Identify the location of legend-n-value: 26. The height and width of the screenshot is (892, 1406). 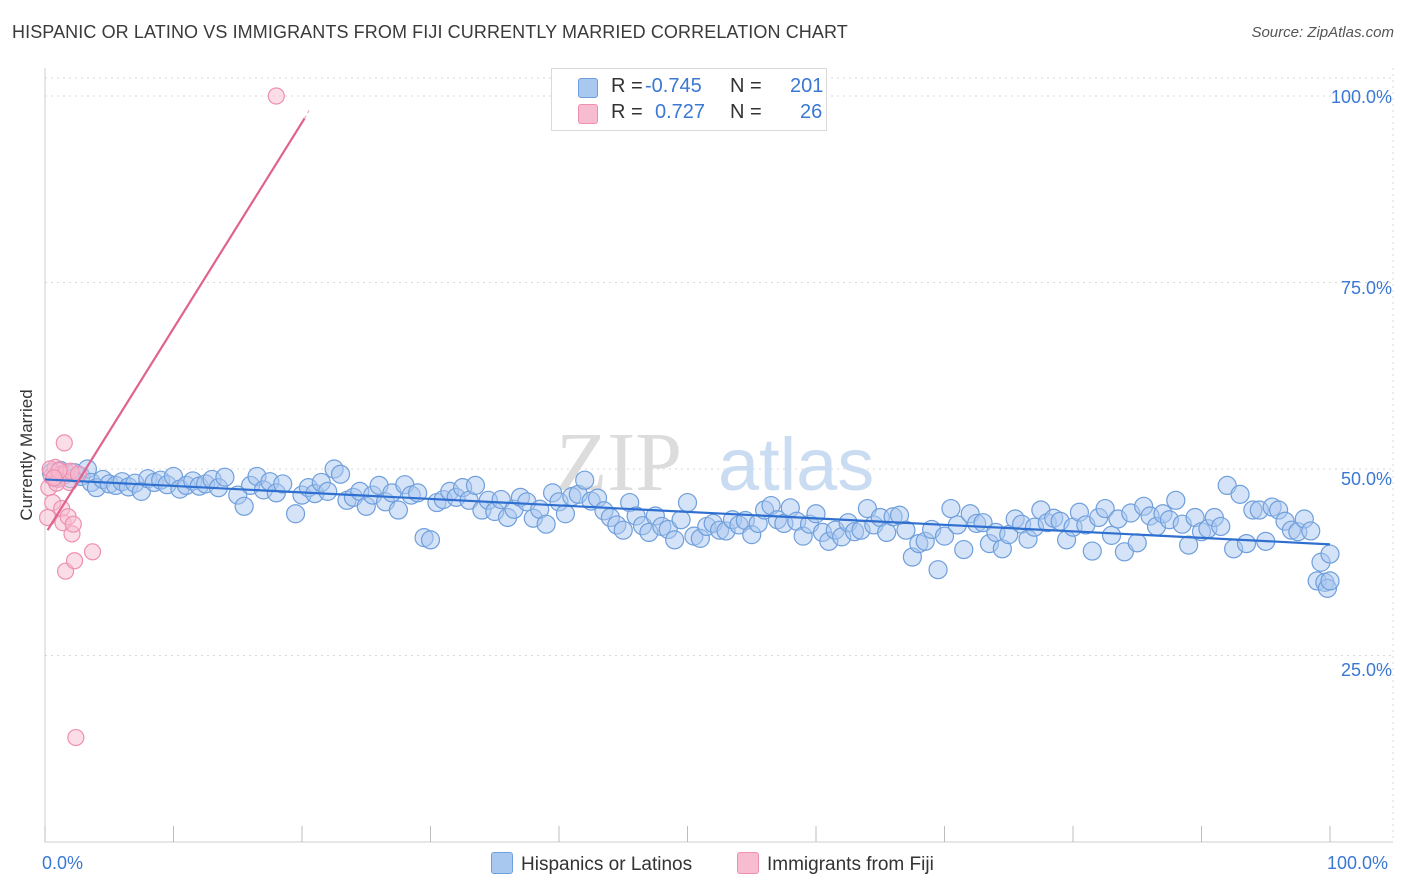
(811, 112).